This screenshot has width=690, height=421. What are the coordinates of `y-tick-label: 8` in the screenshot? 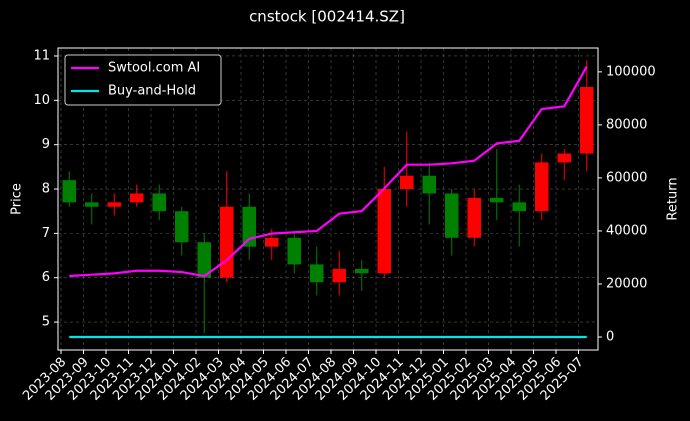 It's located at (46, 189).